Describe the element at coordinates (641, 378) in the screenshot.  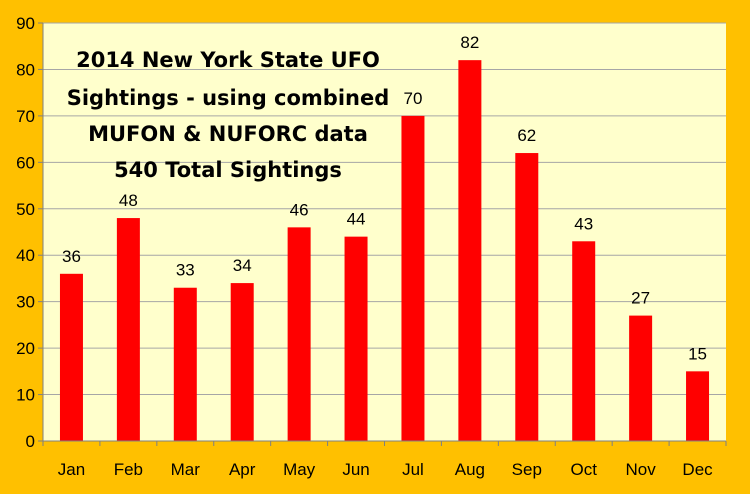
I see `bar-nov` at that location.